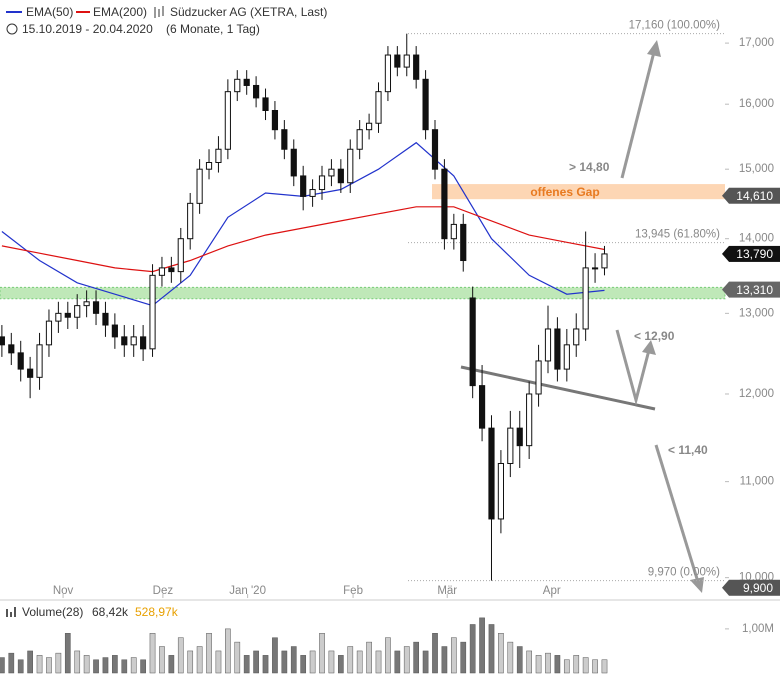  Describe the element at coordinates (688, 450) in the screenshot. I see `annotation: < 11,40` at that location.